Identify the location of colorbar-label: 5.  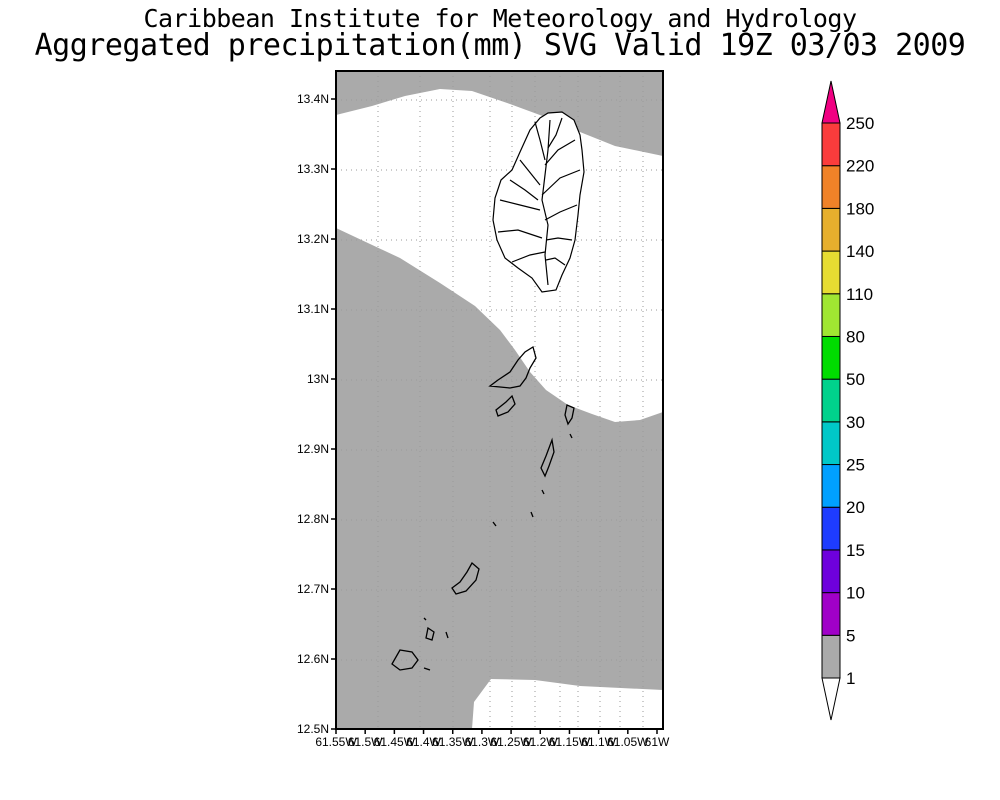
(850, 635).